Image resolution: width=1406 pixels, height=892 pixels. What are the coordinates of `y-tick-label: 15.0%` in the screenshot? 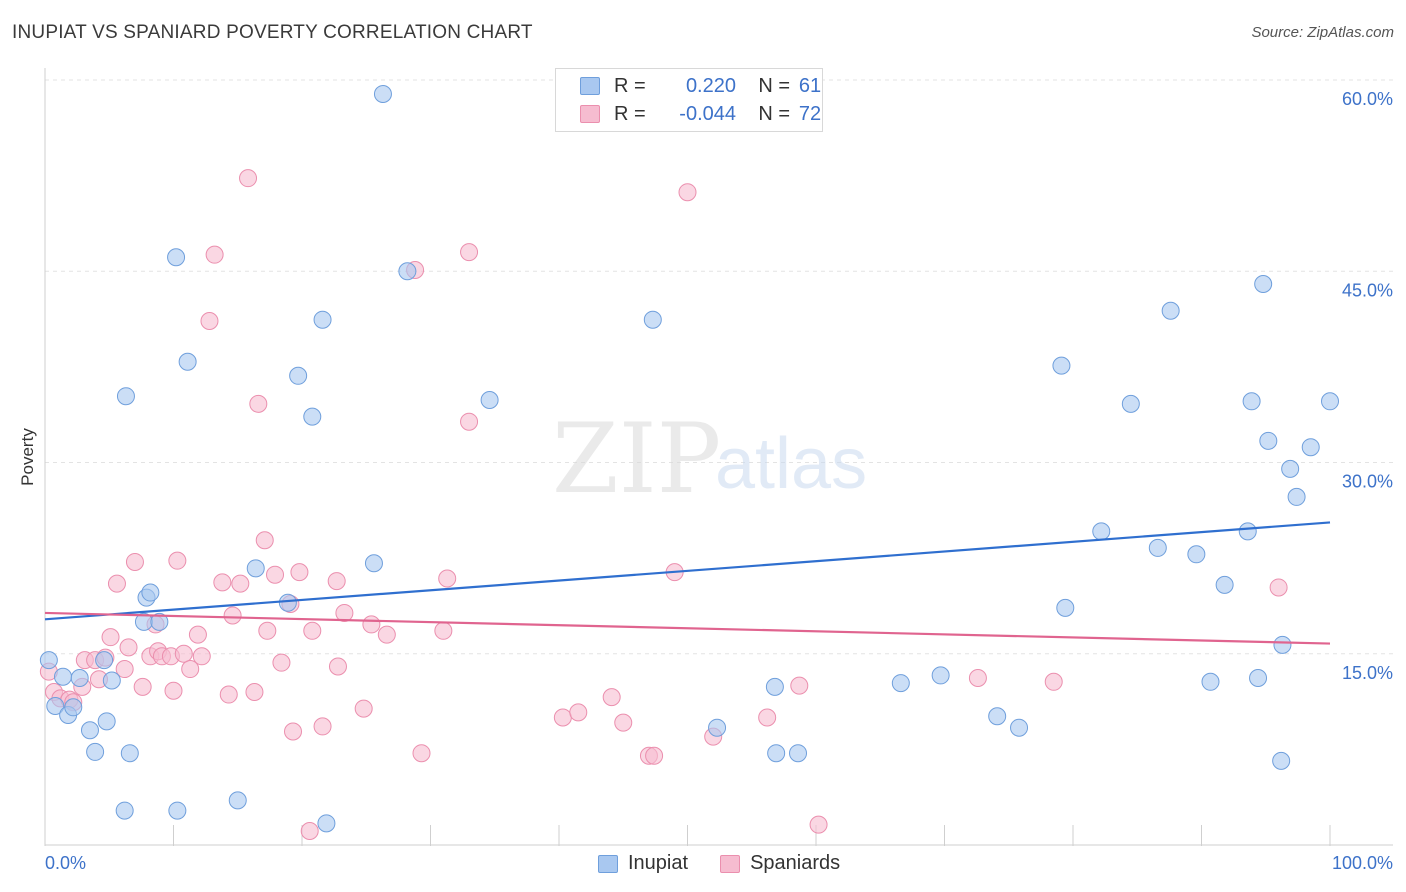 It's located at (1367, 673).